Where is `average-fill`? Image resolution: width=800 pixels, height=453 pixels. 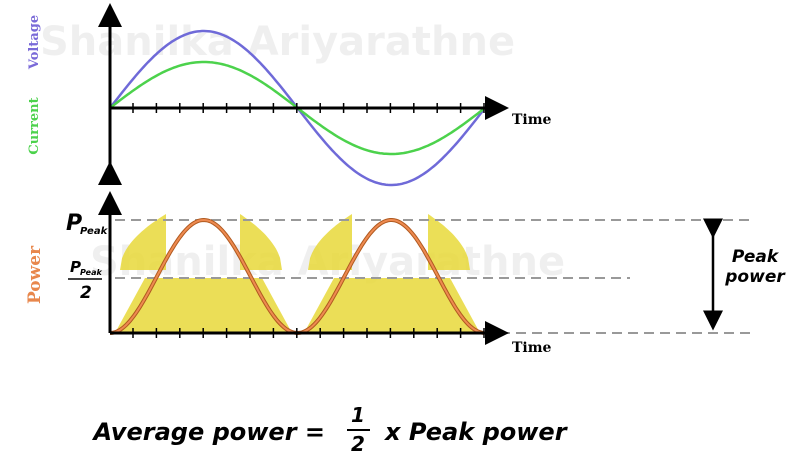
average-fill is located at coordinates (297, 273).